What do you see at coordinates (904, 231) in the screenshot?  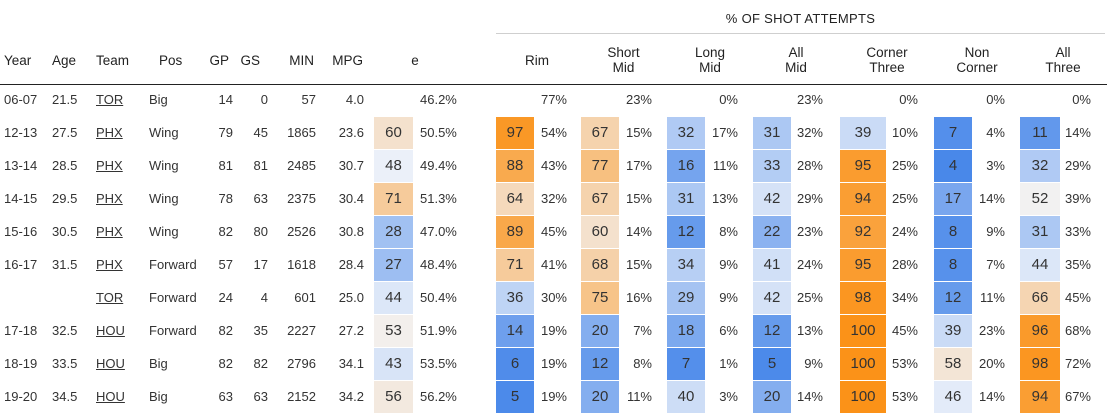 I see `corner-three-value: 24%` at bounding box center [904, 231].